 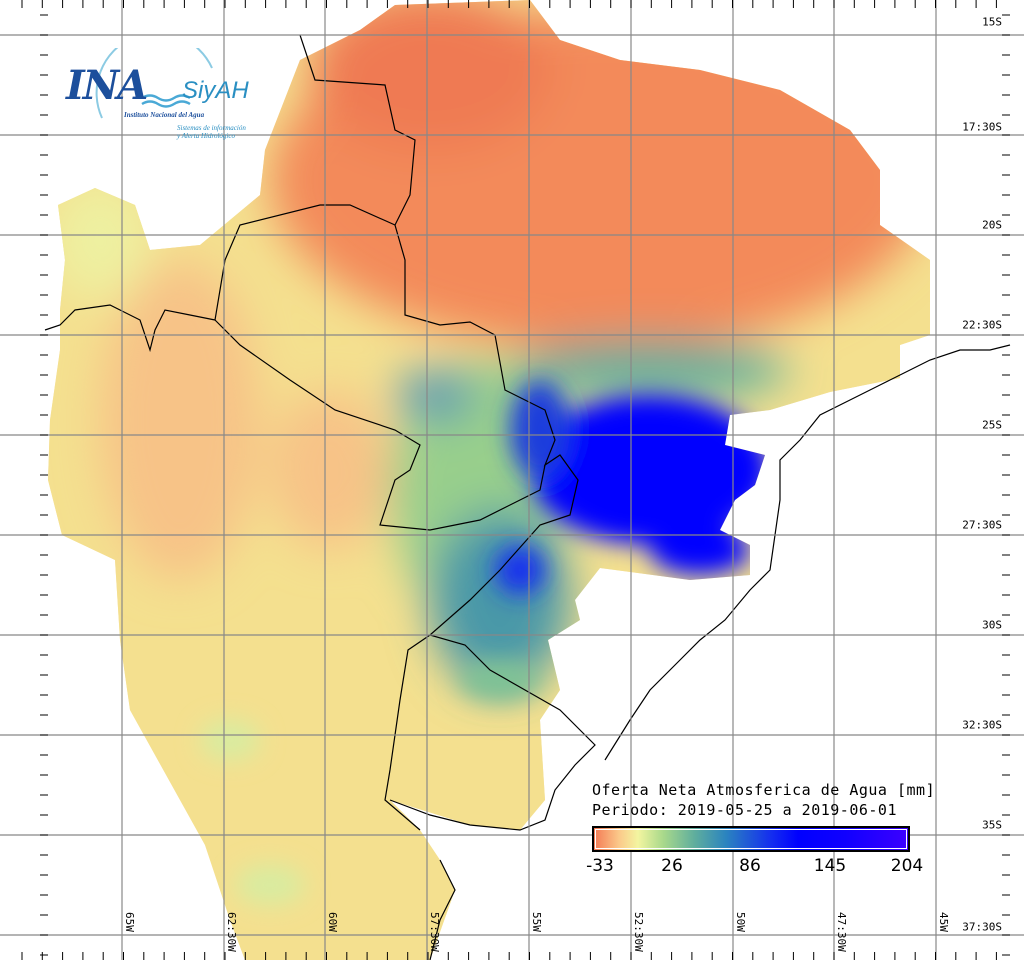 I want to click on colorbar-tick-label: 204, so click(x=907, y=866).